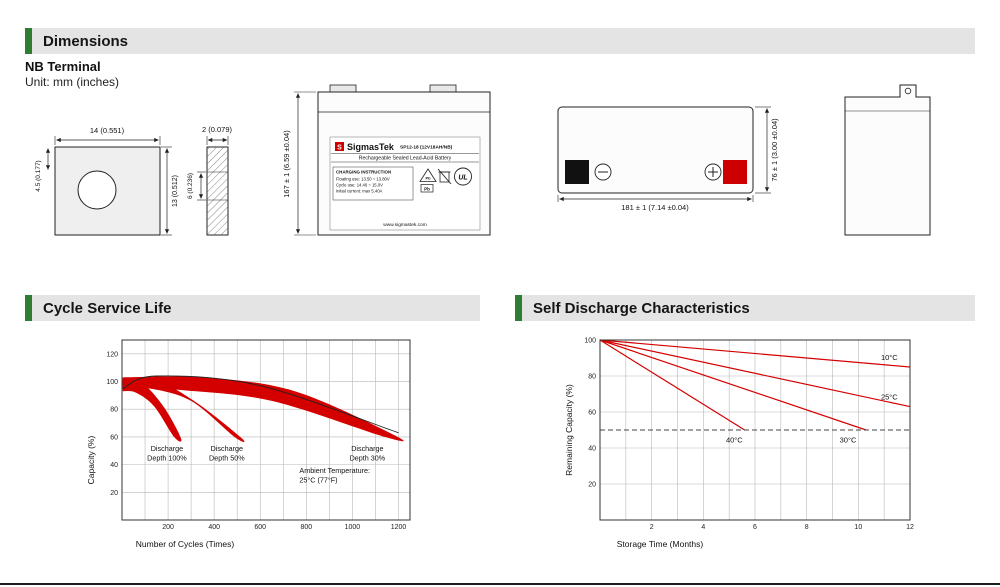  I want to click on terminal-side-view: 2 (0.079) 6 (0.236), so click(210, 180).